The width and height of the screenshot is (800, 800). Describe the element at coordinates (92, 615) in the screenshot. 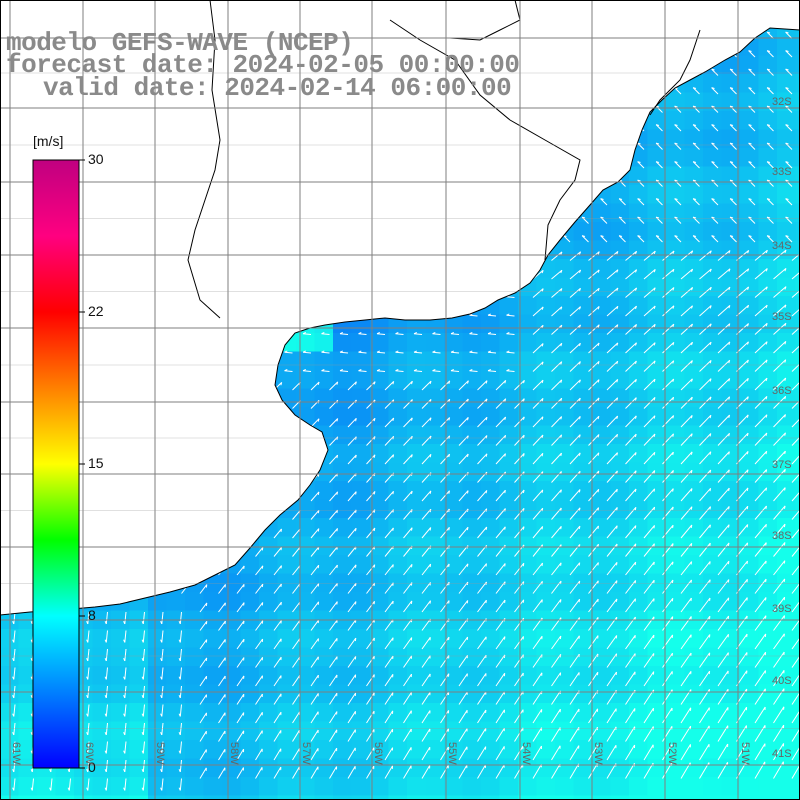

I see `colorbar-tick: 8` at that location.